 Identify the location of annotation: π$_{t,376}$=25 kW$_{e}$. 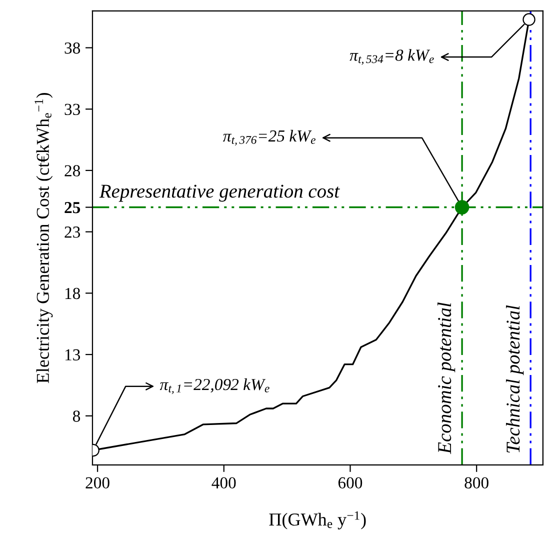
(269, 138).